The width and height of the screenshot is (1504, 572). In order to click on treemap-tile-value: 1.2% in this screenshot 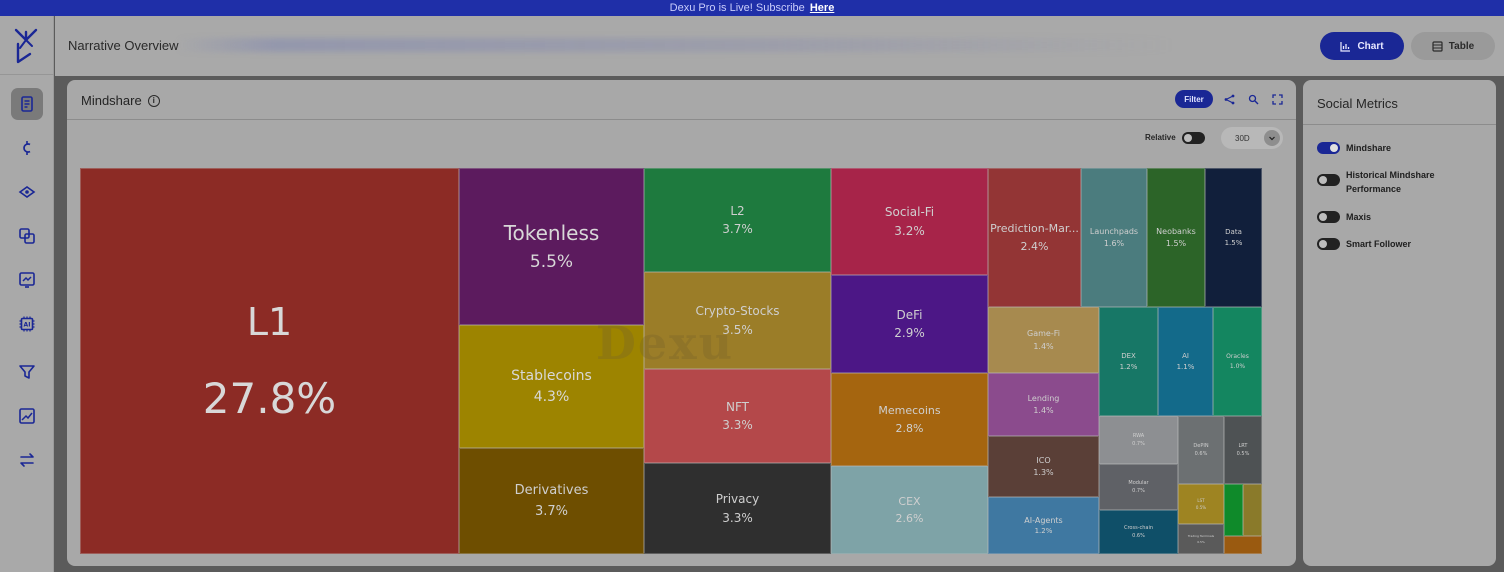, I will do `click(1043, 531)`.